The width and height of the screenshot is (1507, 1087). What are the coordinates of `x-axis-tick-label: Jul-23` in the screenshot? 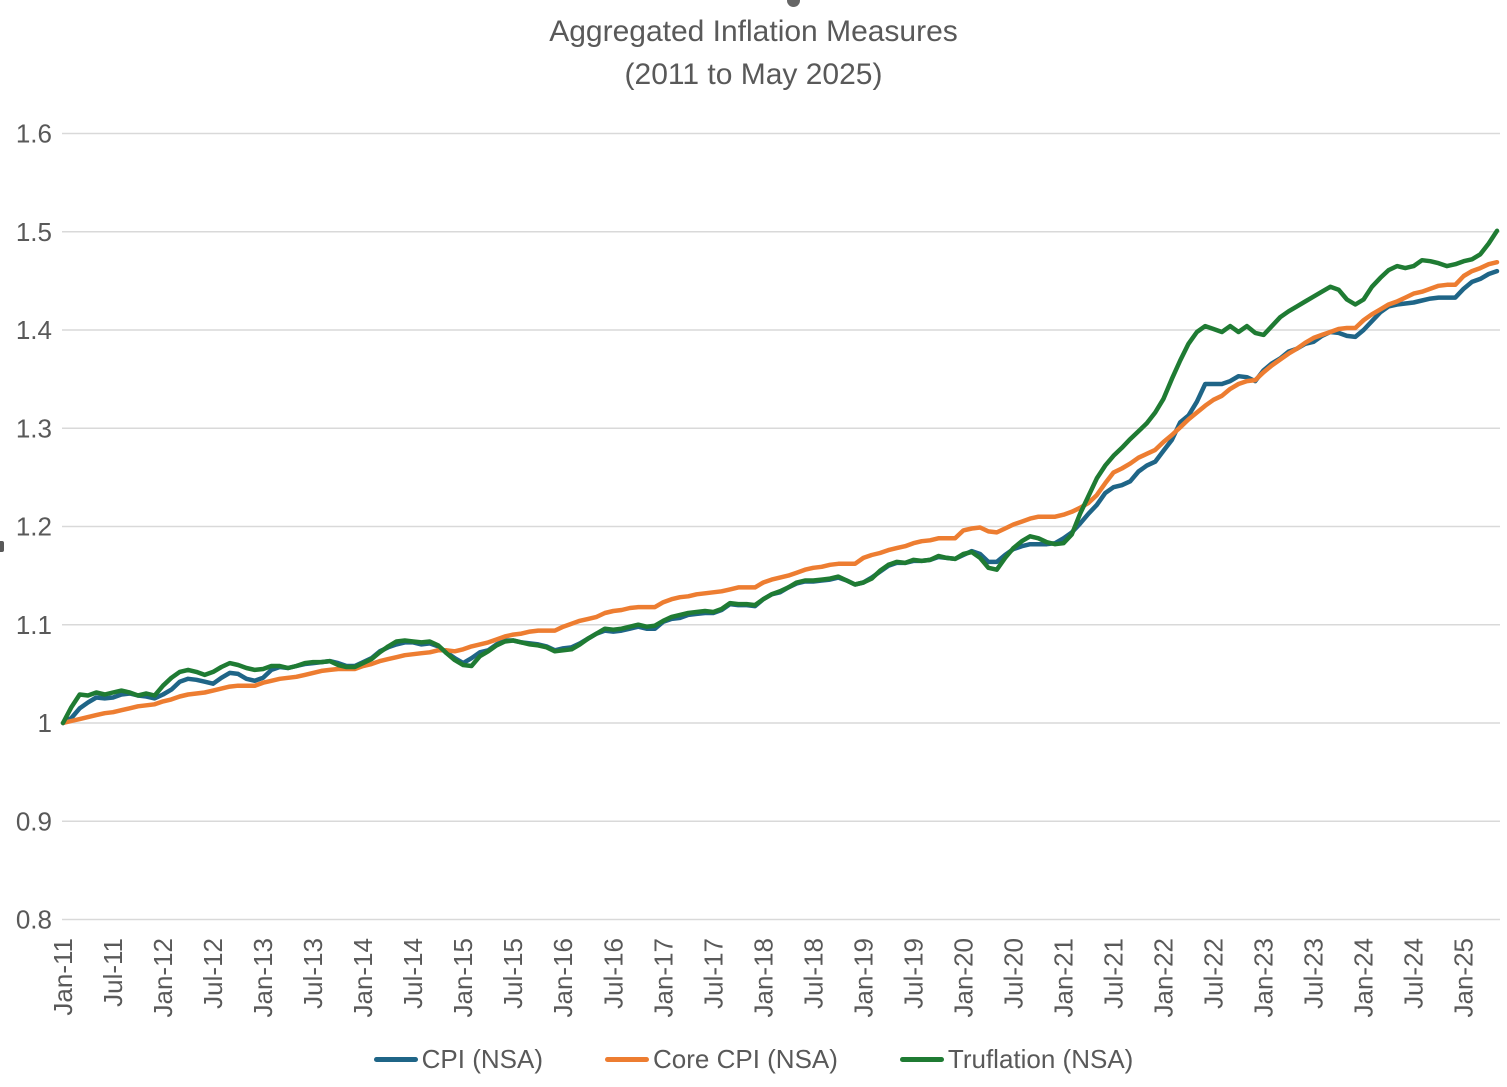 It's located at (1314, 973).